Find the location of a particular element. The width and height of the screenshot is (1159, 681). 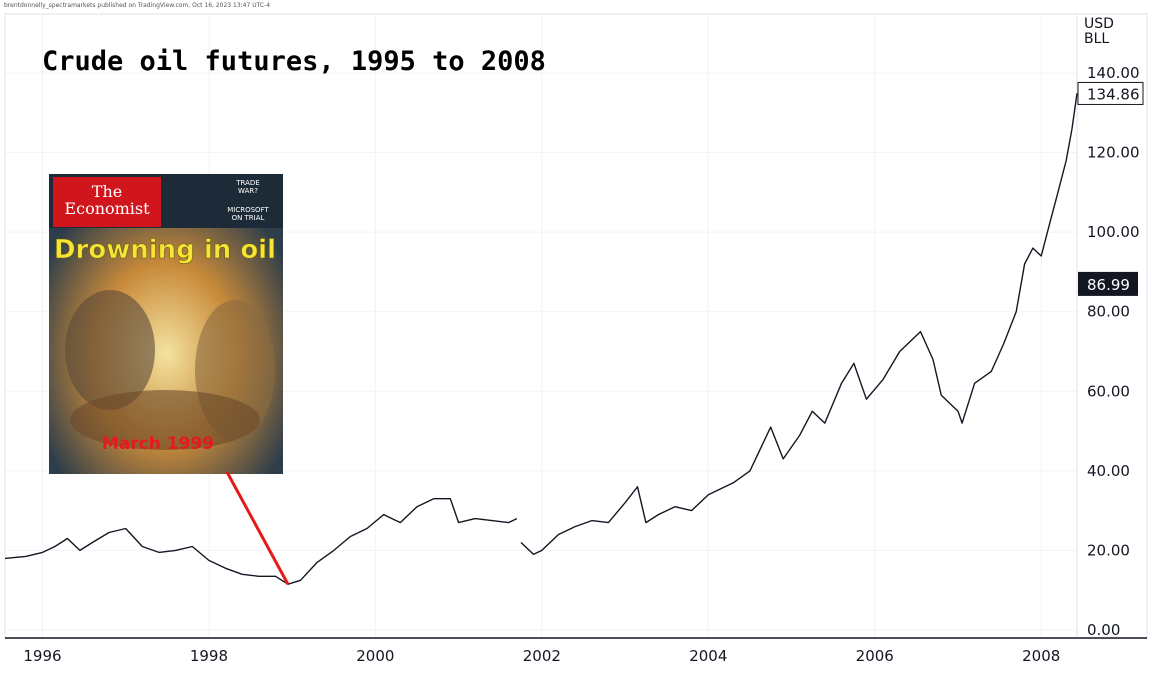

x-tick-label: 1996 is located at coordinates (42, 656).